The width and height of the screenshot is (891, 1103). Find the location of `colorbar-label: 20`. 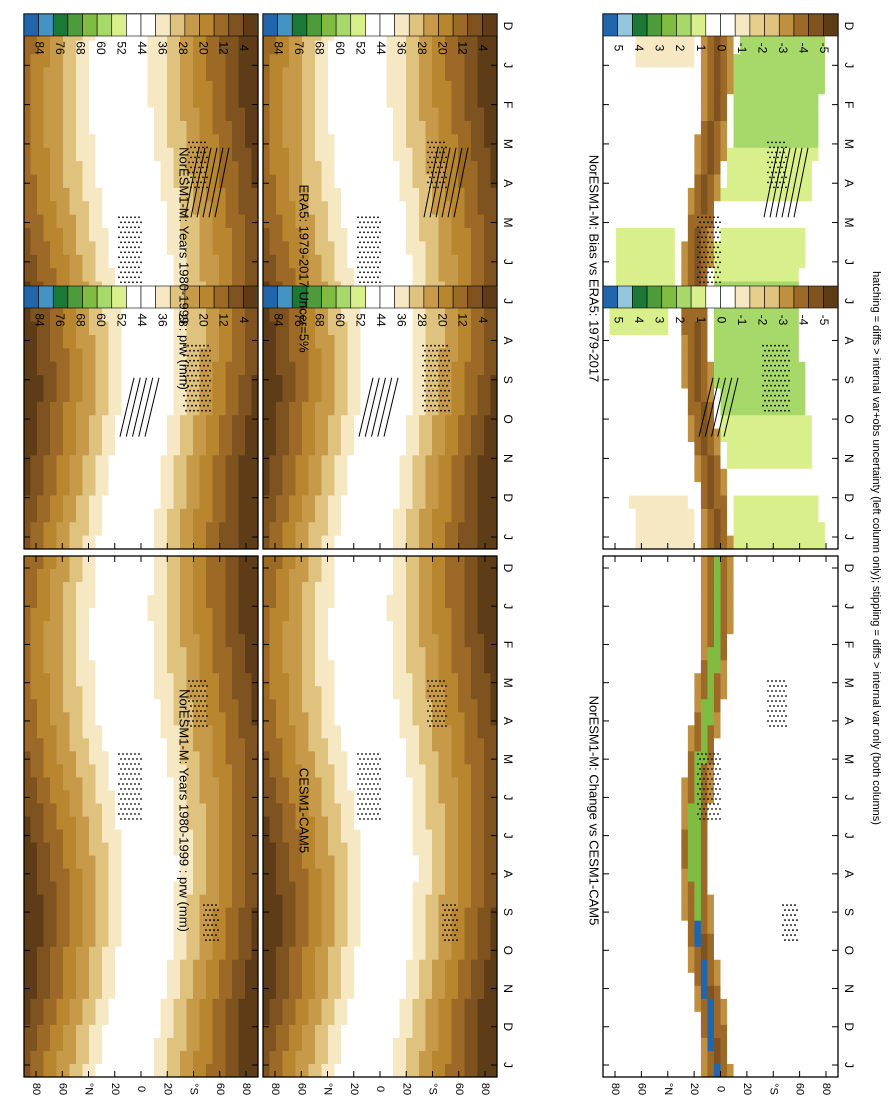

colorbar-label: 20 is located at coordinates (442, 320).